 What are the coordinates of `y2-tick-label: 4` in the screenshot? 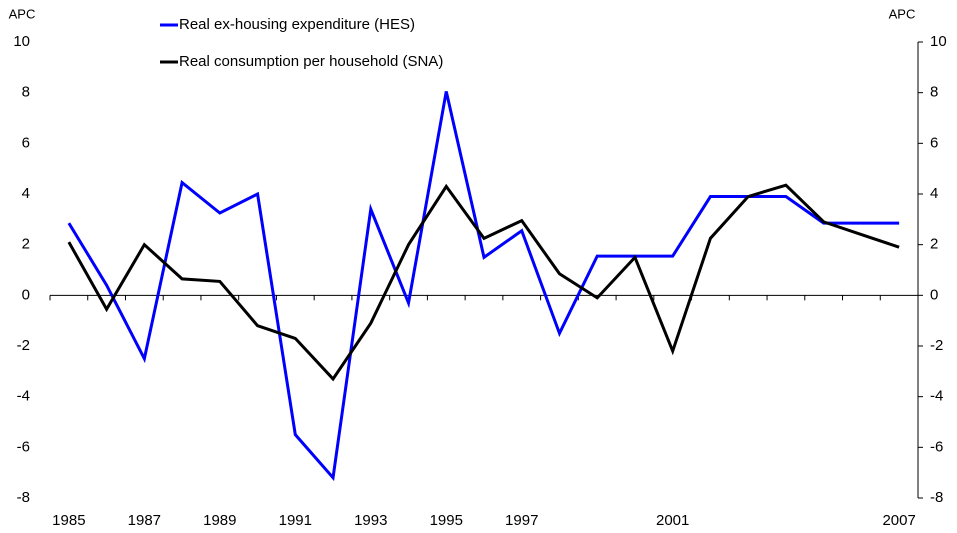 It's located at (934, 193).